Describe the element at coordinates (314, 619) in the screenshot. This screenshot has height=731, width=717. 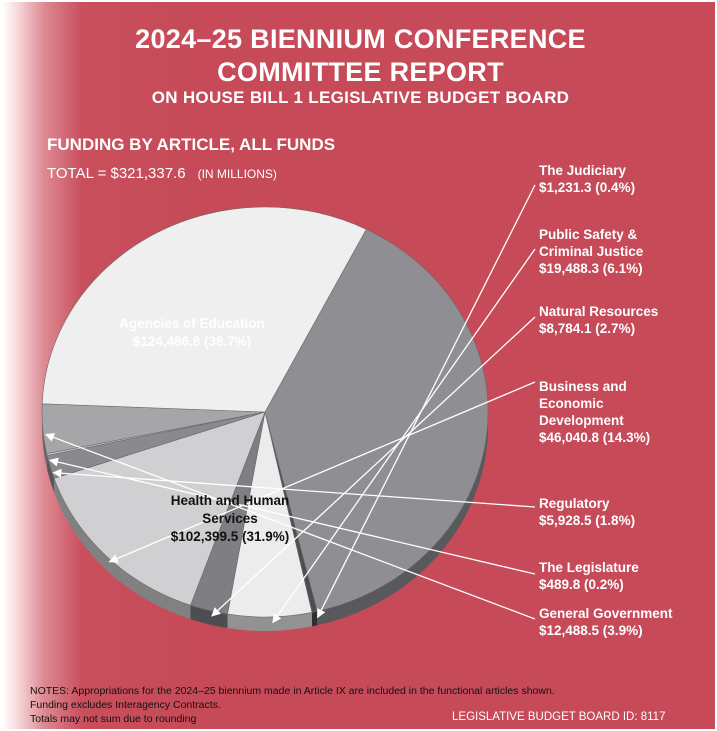
I see `pie-side-the-judiciary` at that location.